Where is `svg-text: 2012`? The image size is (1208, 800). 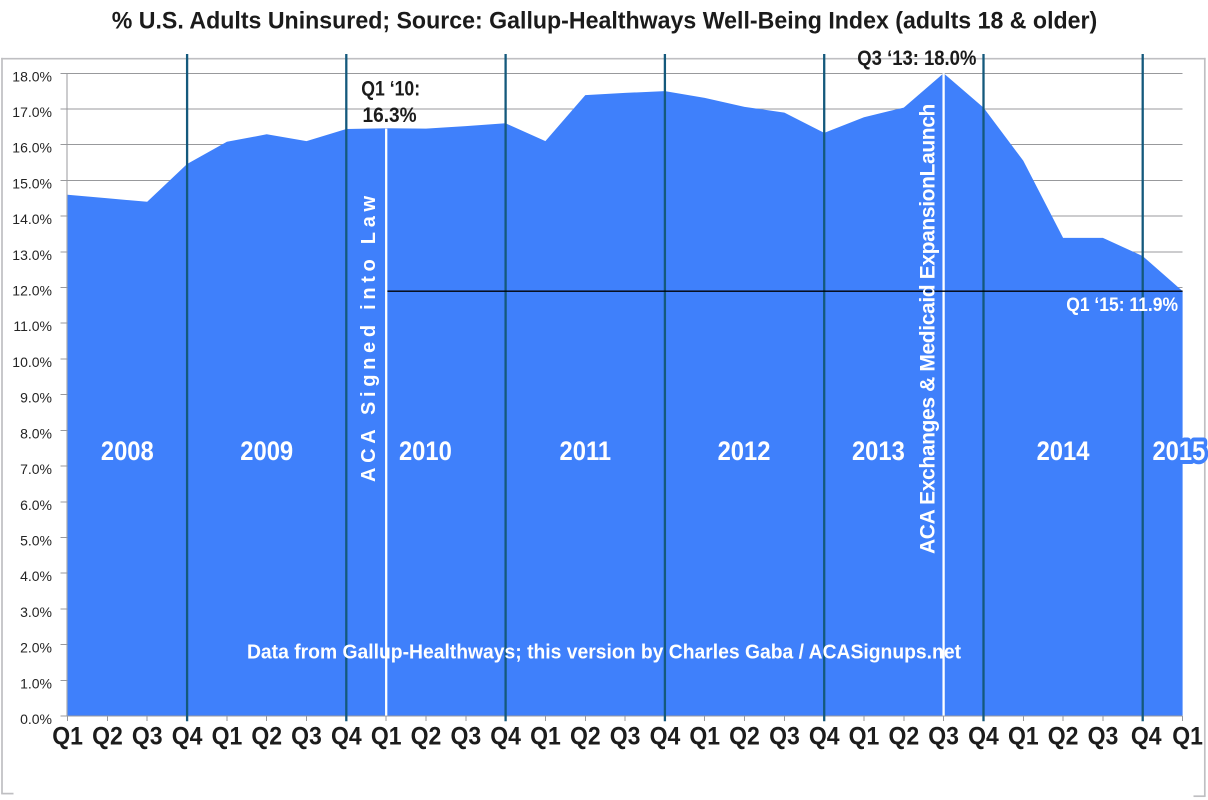 svg-text: 2012 is located at coordinates (744, 452).